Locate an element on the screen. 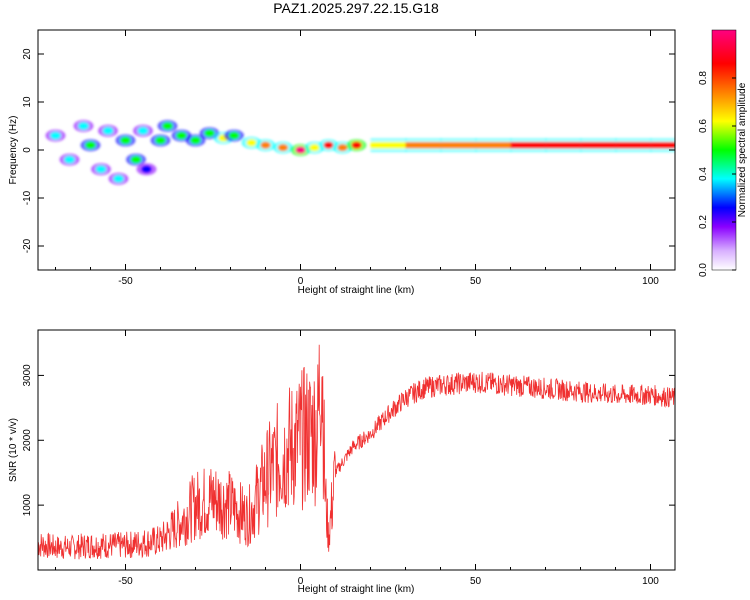 This screenshot has height=600, width=750. spec0-ytick-label: 20 is located at coordinates (27, 54).